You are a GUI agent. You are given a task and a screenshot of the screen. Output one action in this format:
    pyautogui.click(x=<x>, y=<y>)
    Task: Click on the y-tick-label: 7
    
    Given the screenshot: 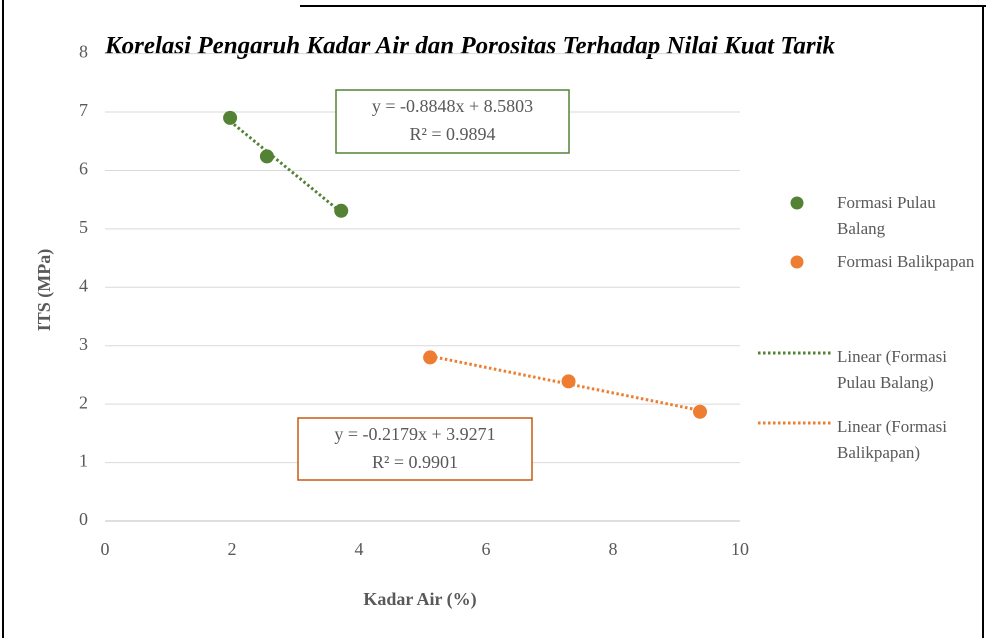 What is the action you would take?
    pyautogui.click(x=83, y=110)
    